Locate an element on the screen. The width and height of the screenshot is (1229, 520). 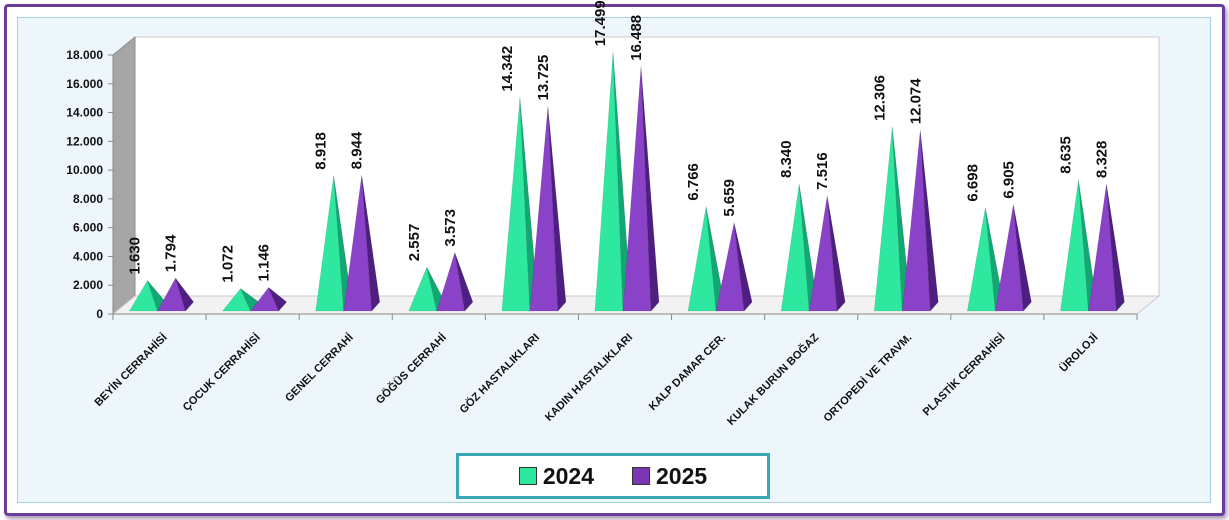
y-tick-label: 12.000 is located at coordinates (84, 141).